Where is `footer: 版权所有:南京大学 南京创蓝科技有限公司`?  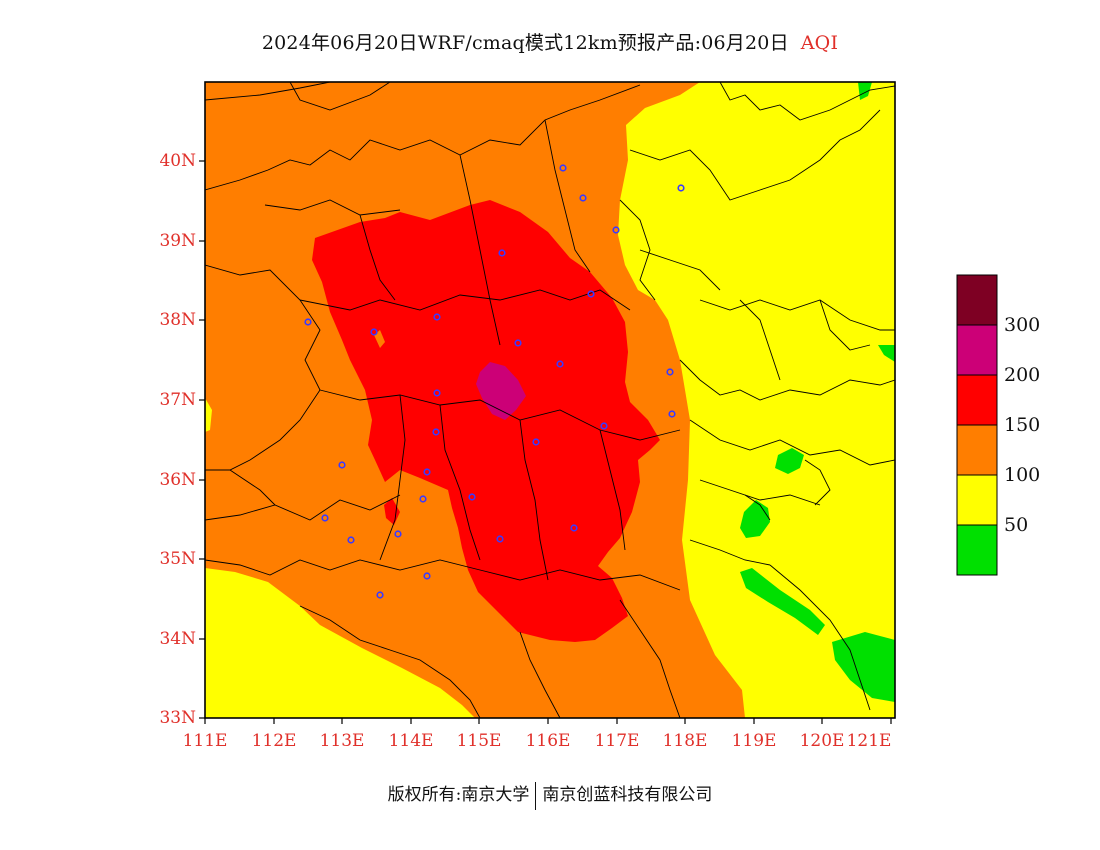
footer: 版权所有:南京大学 南京创蓝科技有限公司 is located at coordinates (550, 795).